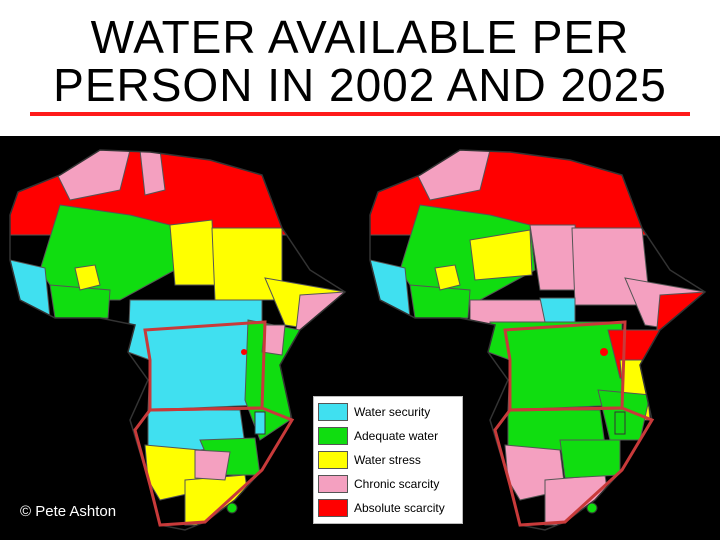 The height and width of the screenshot is (540, 720). I want to click on legend-label-security: Water security, so click(392, 412).